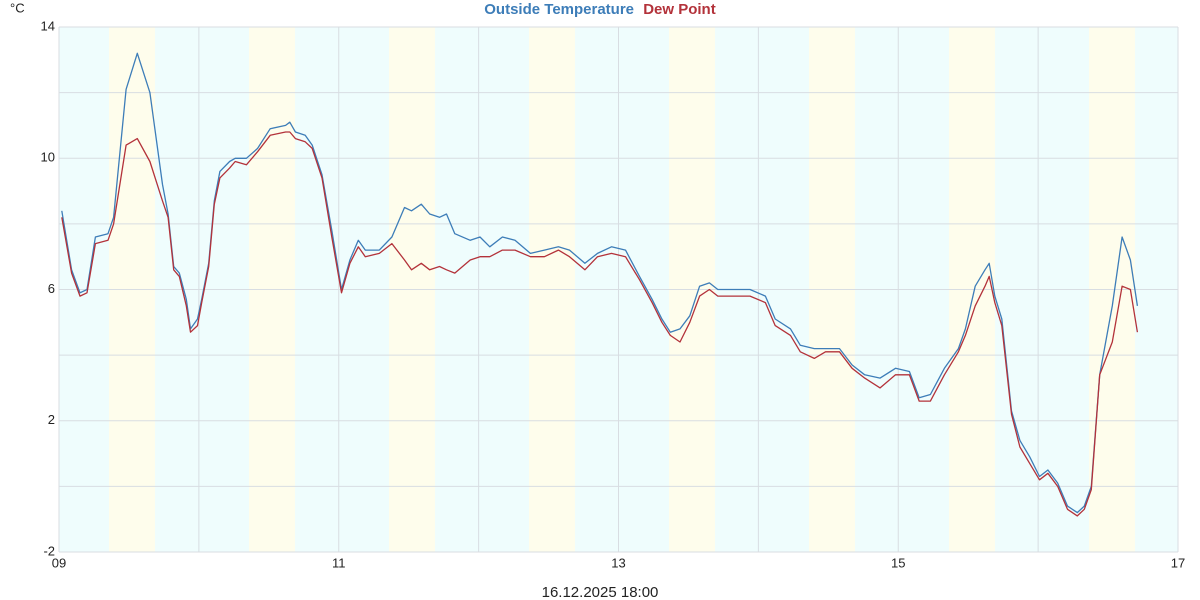 The width and height of the screenshot is (1200, 600). Describe the element at coordinates (1178, 562) in the screenshot. I see `x-tick-label: 17` at that location.